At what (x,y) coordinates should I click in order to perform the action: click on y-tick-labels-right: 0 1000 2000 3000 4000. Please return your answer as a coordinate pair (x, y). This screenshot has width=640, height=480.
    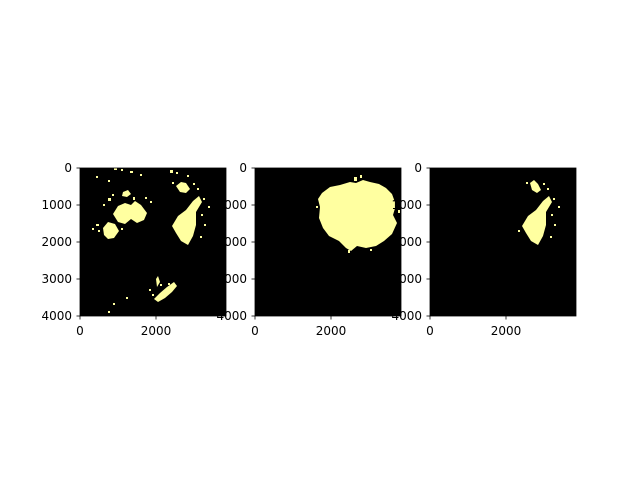
    Looking at the image, I should click on (406, 242).